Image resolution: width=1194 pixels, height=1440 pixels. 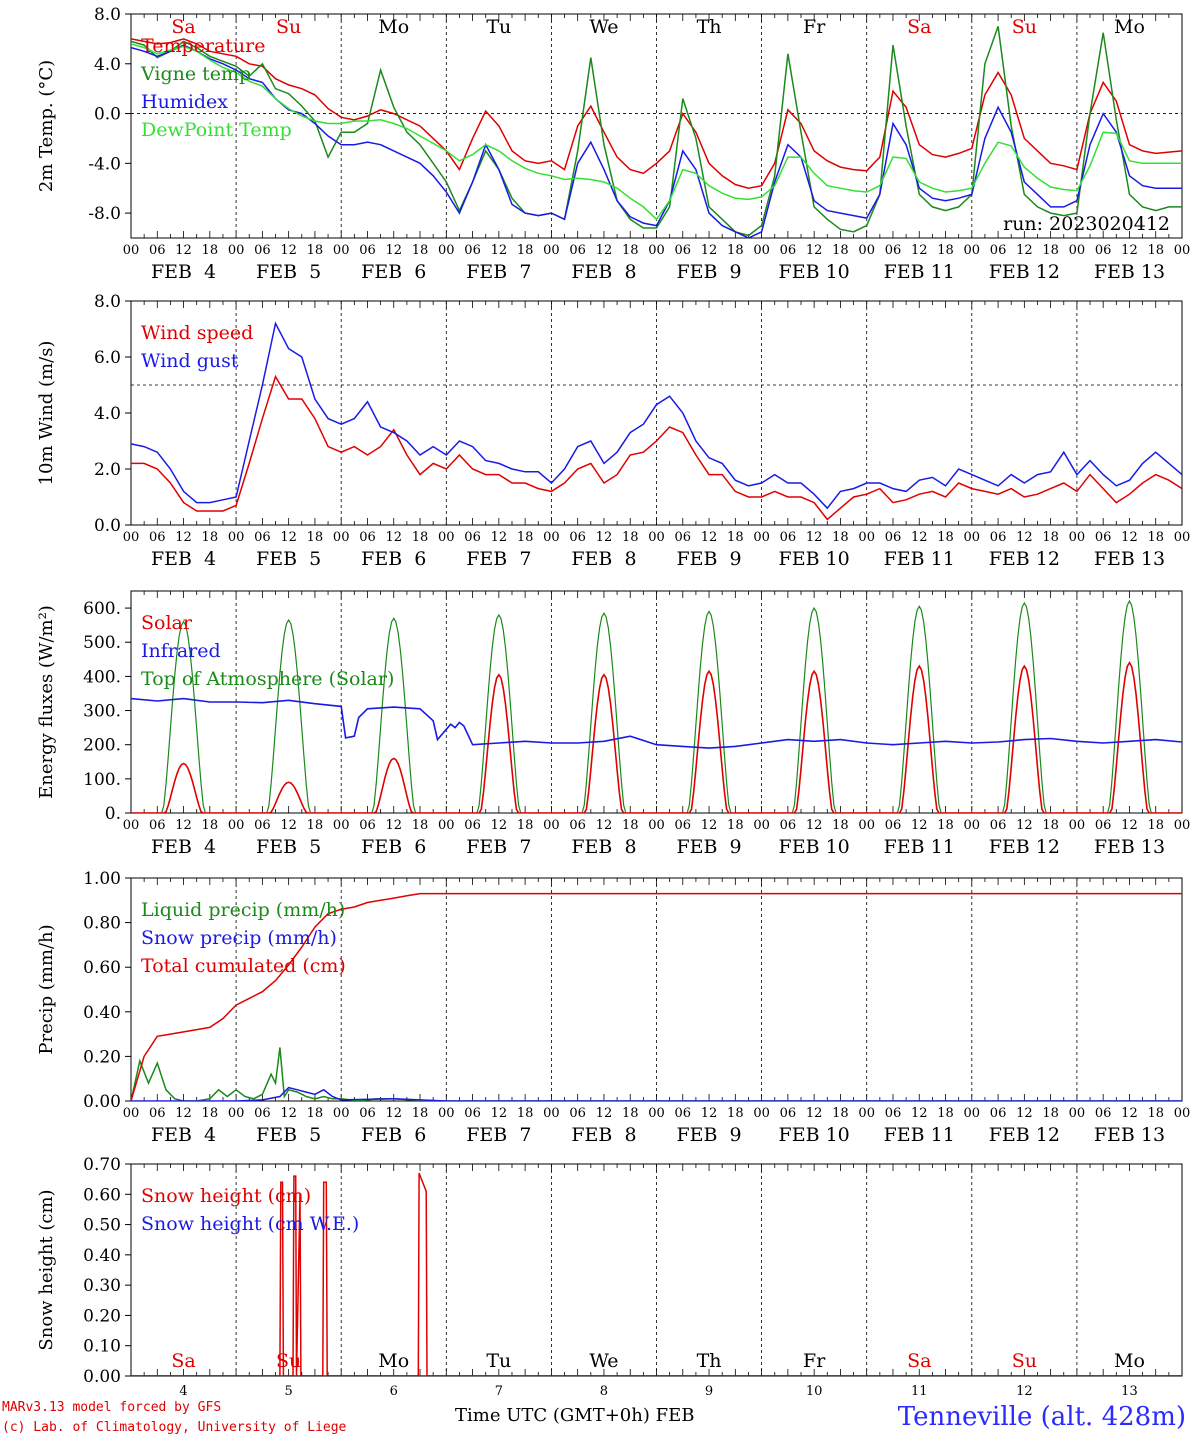 What do you see at coordinates (113, 814) in the screenshot?
I see `y-tick-label: 0.` at bounding box center [113, 814].